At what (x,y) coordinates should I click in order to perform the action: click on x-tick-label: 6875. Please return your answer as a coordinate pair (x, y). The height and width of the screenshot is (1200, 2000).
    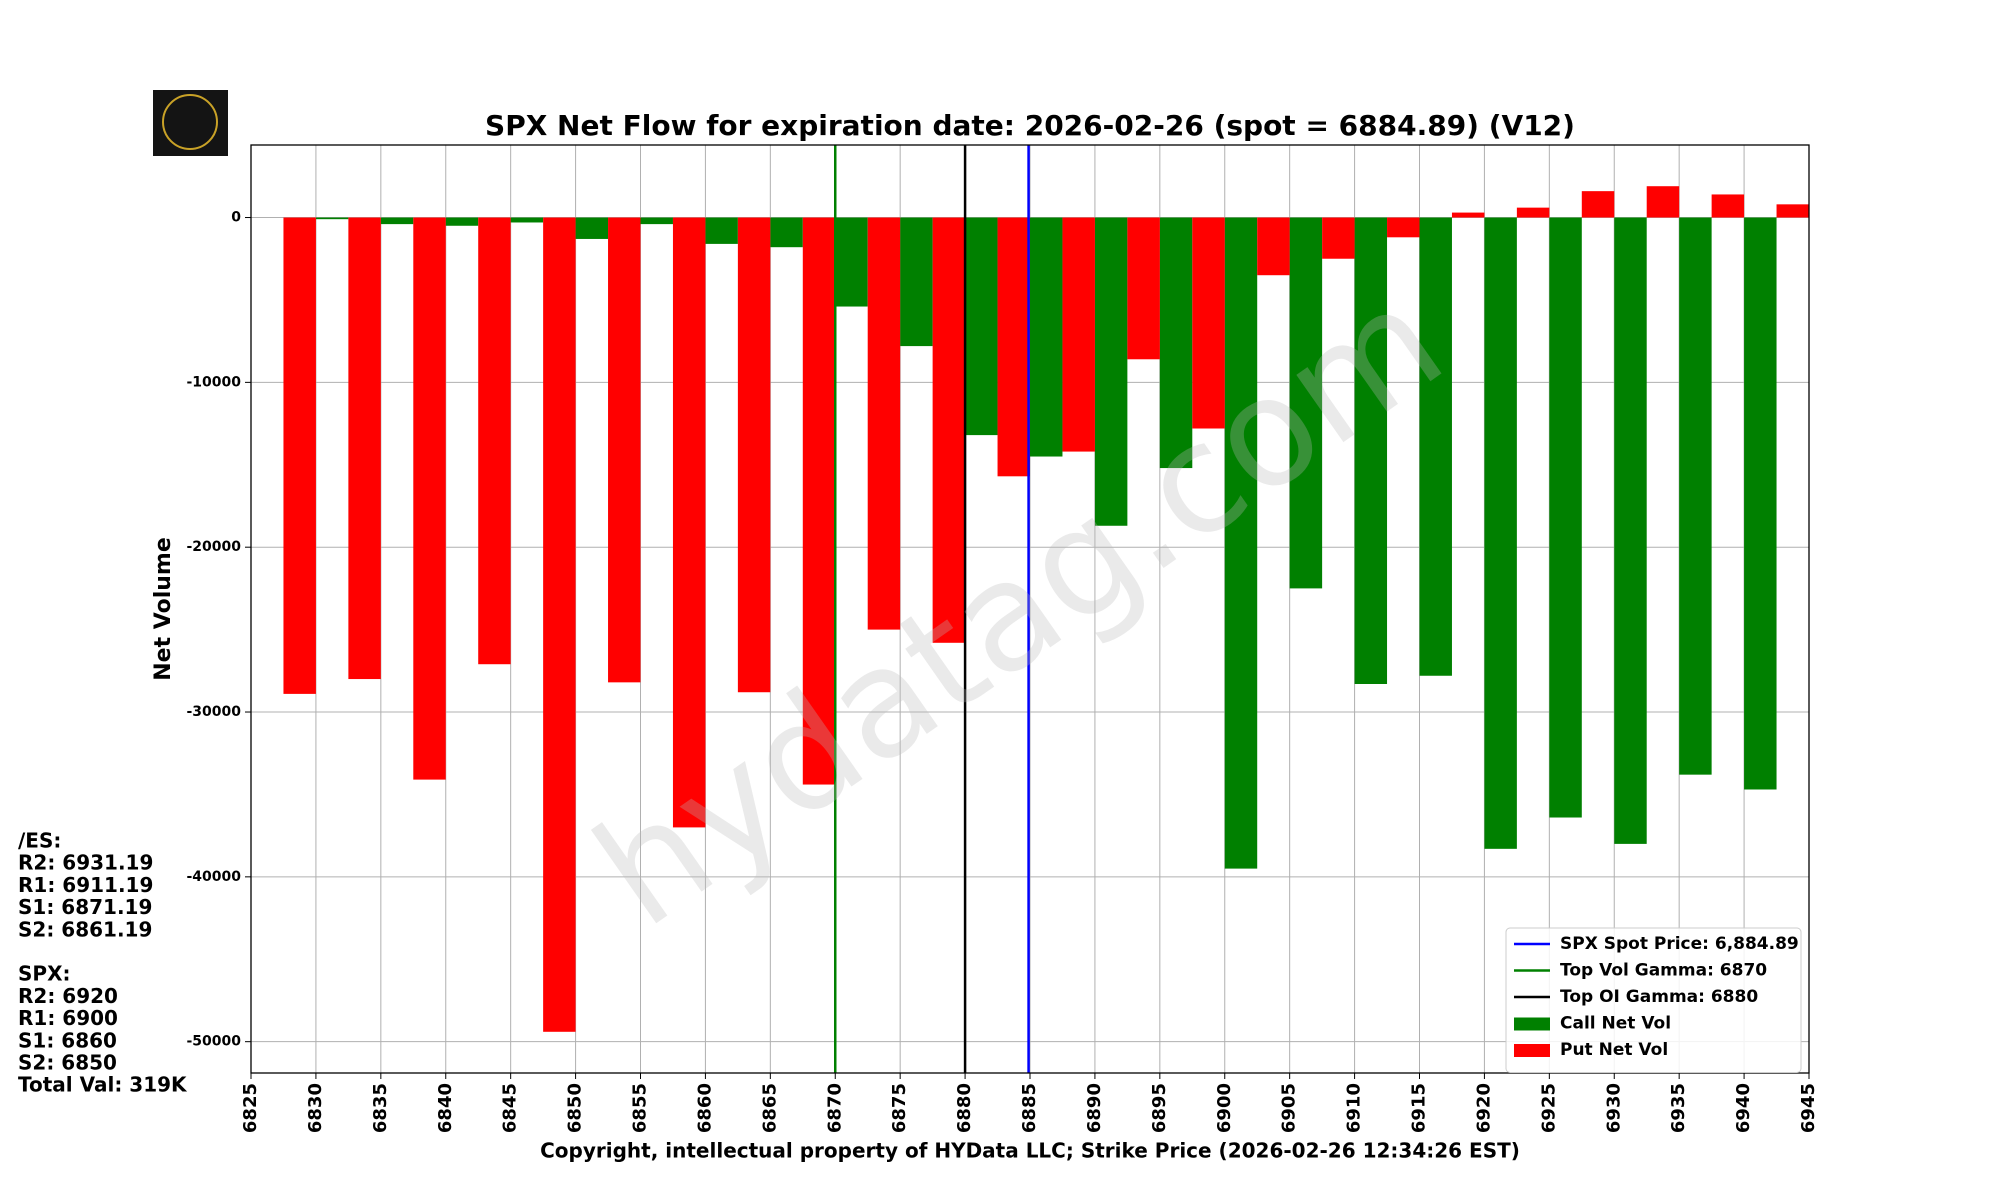
    Looking at the image, I should click on (899, 1108).